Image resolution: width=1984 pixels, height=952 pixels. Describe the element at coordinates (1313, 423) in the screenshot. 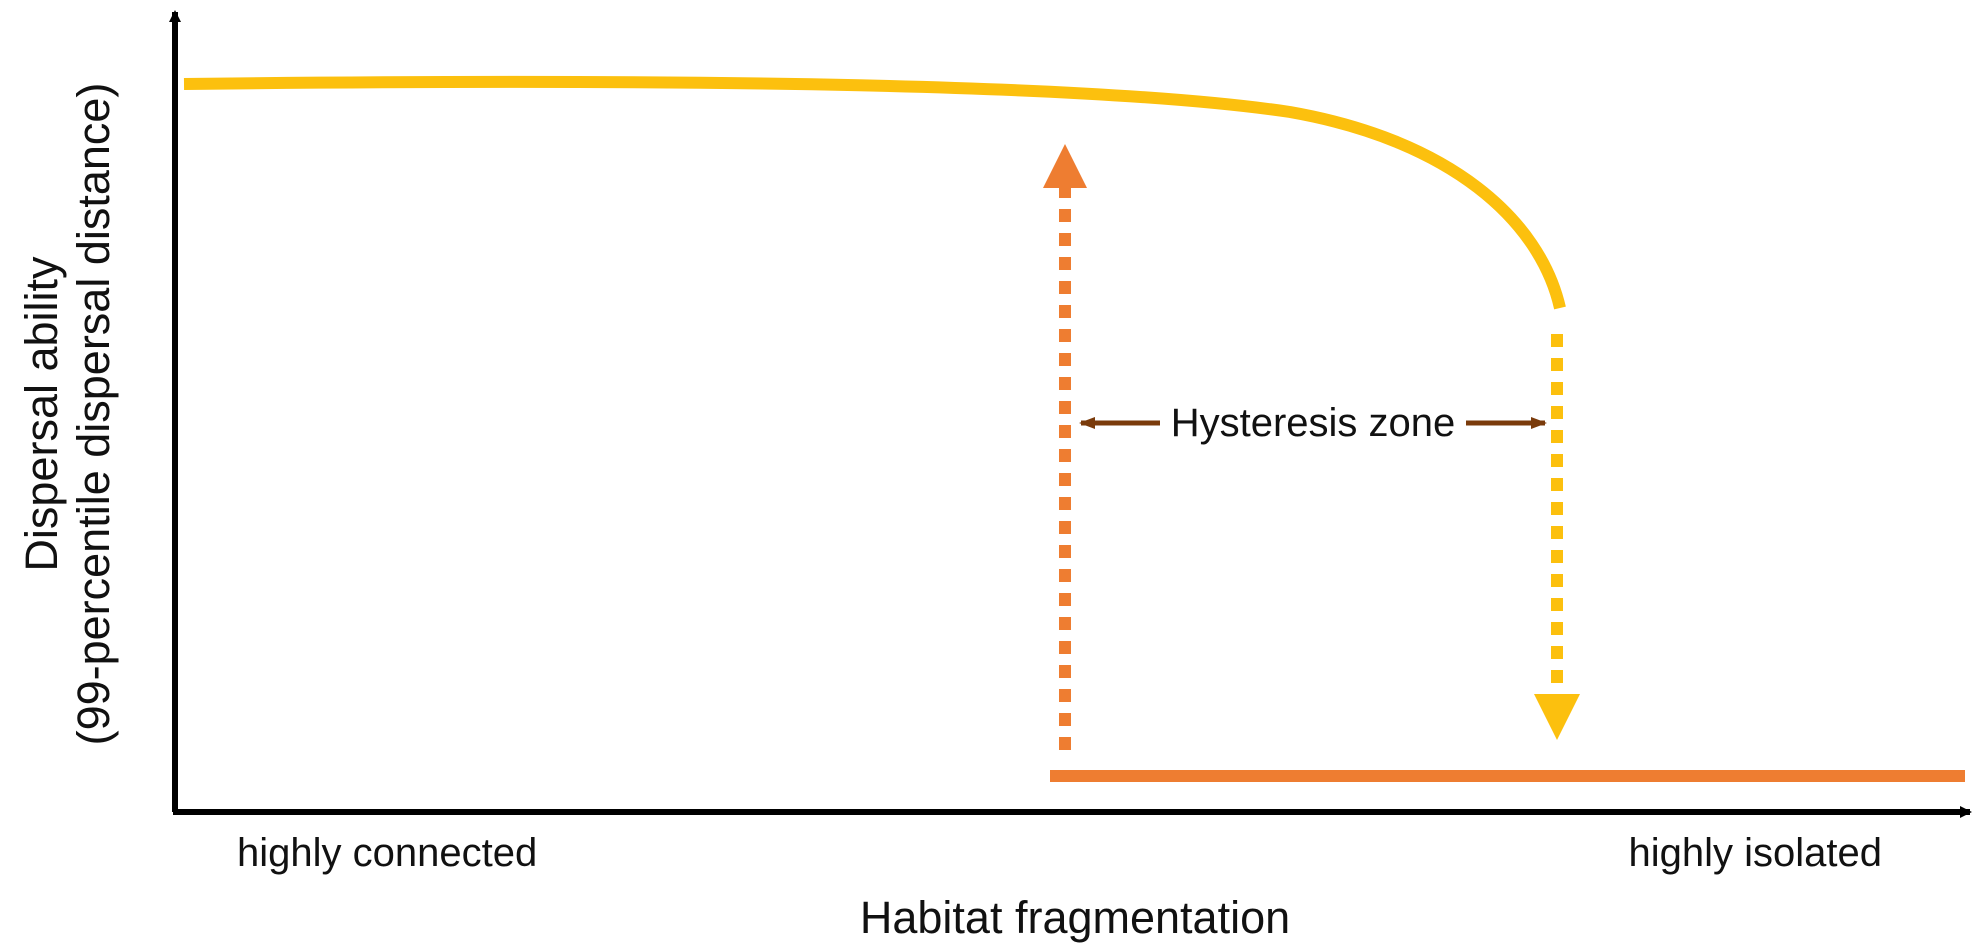

I see `hysteresis-label: Hysteresis zone` at that location.